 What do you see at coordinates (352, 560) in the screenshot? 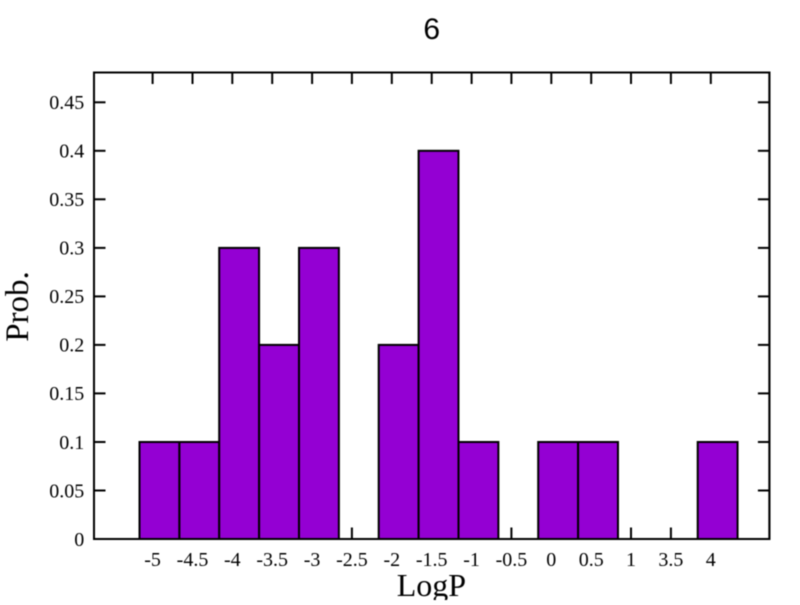
I see `svg-text: -2.5` at bounding box center [352, 560].